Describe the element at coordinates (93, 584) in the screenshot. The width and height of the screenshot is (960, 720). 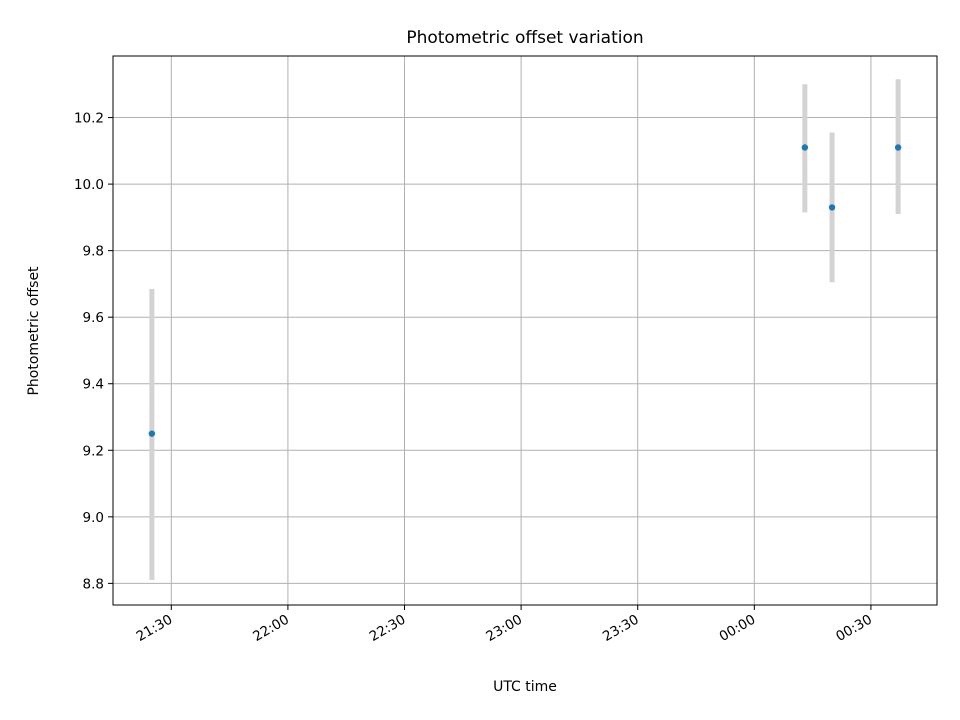
I see `y-tick-label: 8.8` at that location.